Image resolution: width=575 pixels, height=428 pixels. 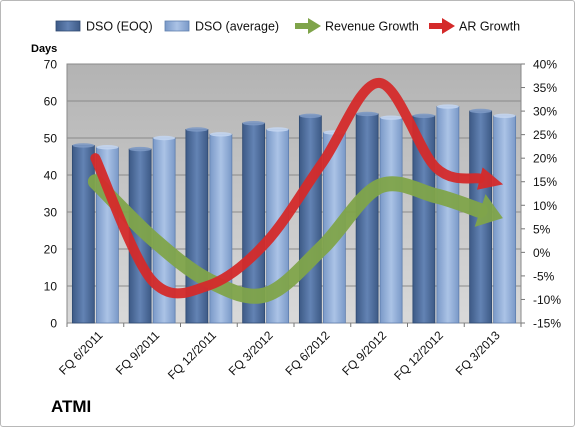 What do you see at coordinates (53, 324) in the screenshot?
I see `y-left-tick-label: 0` at bounding box center [53, 324].